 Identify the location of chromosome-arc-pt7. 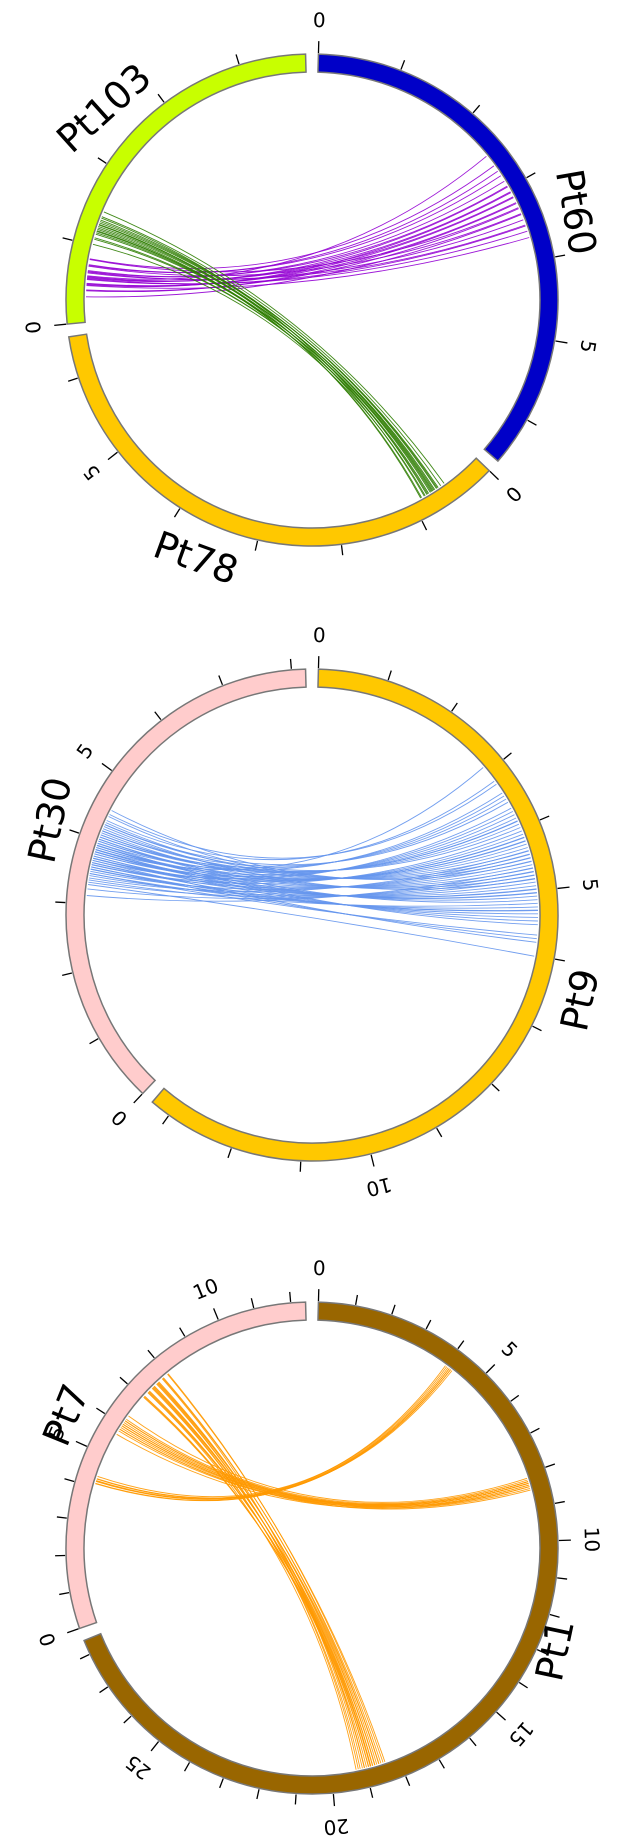
(186, 1465).